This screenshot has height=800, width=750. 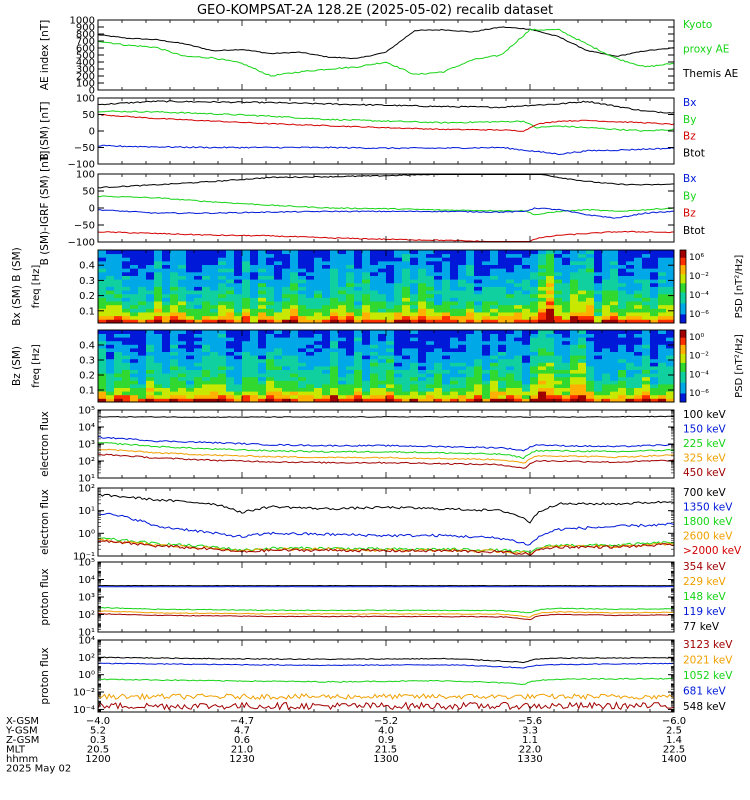 What do you see at coordinates (674, 750) in the screenshot?
I see `x-tick-label: 22.5` at bounding box center [674, 750].